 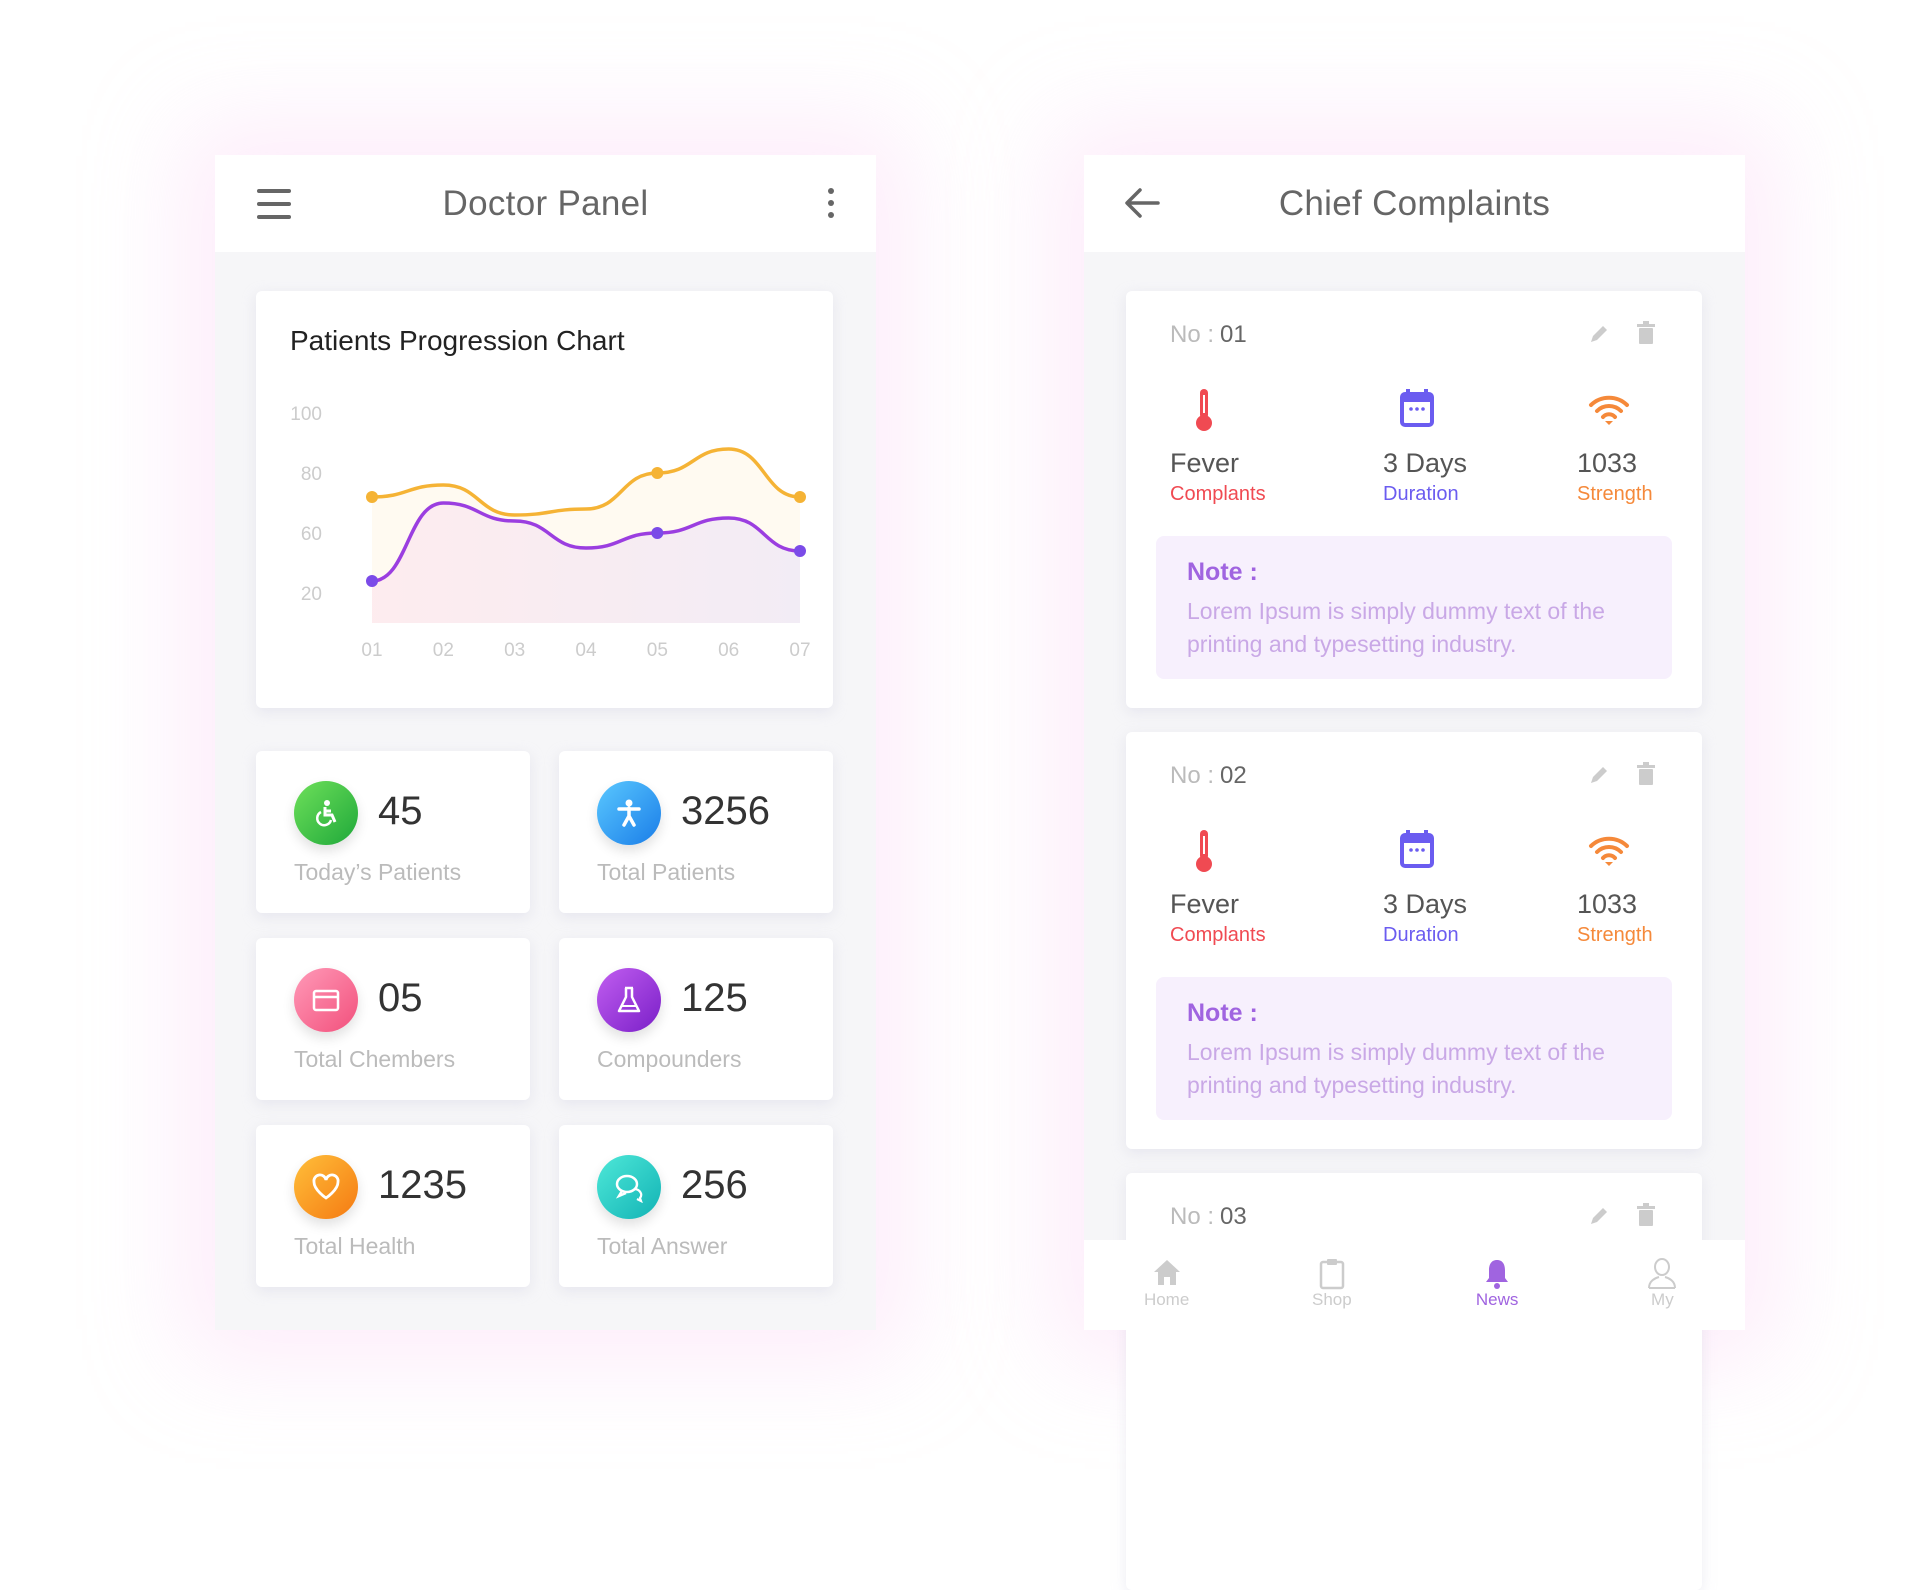 I want to click on folder-icon, so click(x=326, y=1000).